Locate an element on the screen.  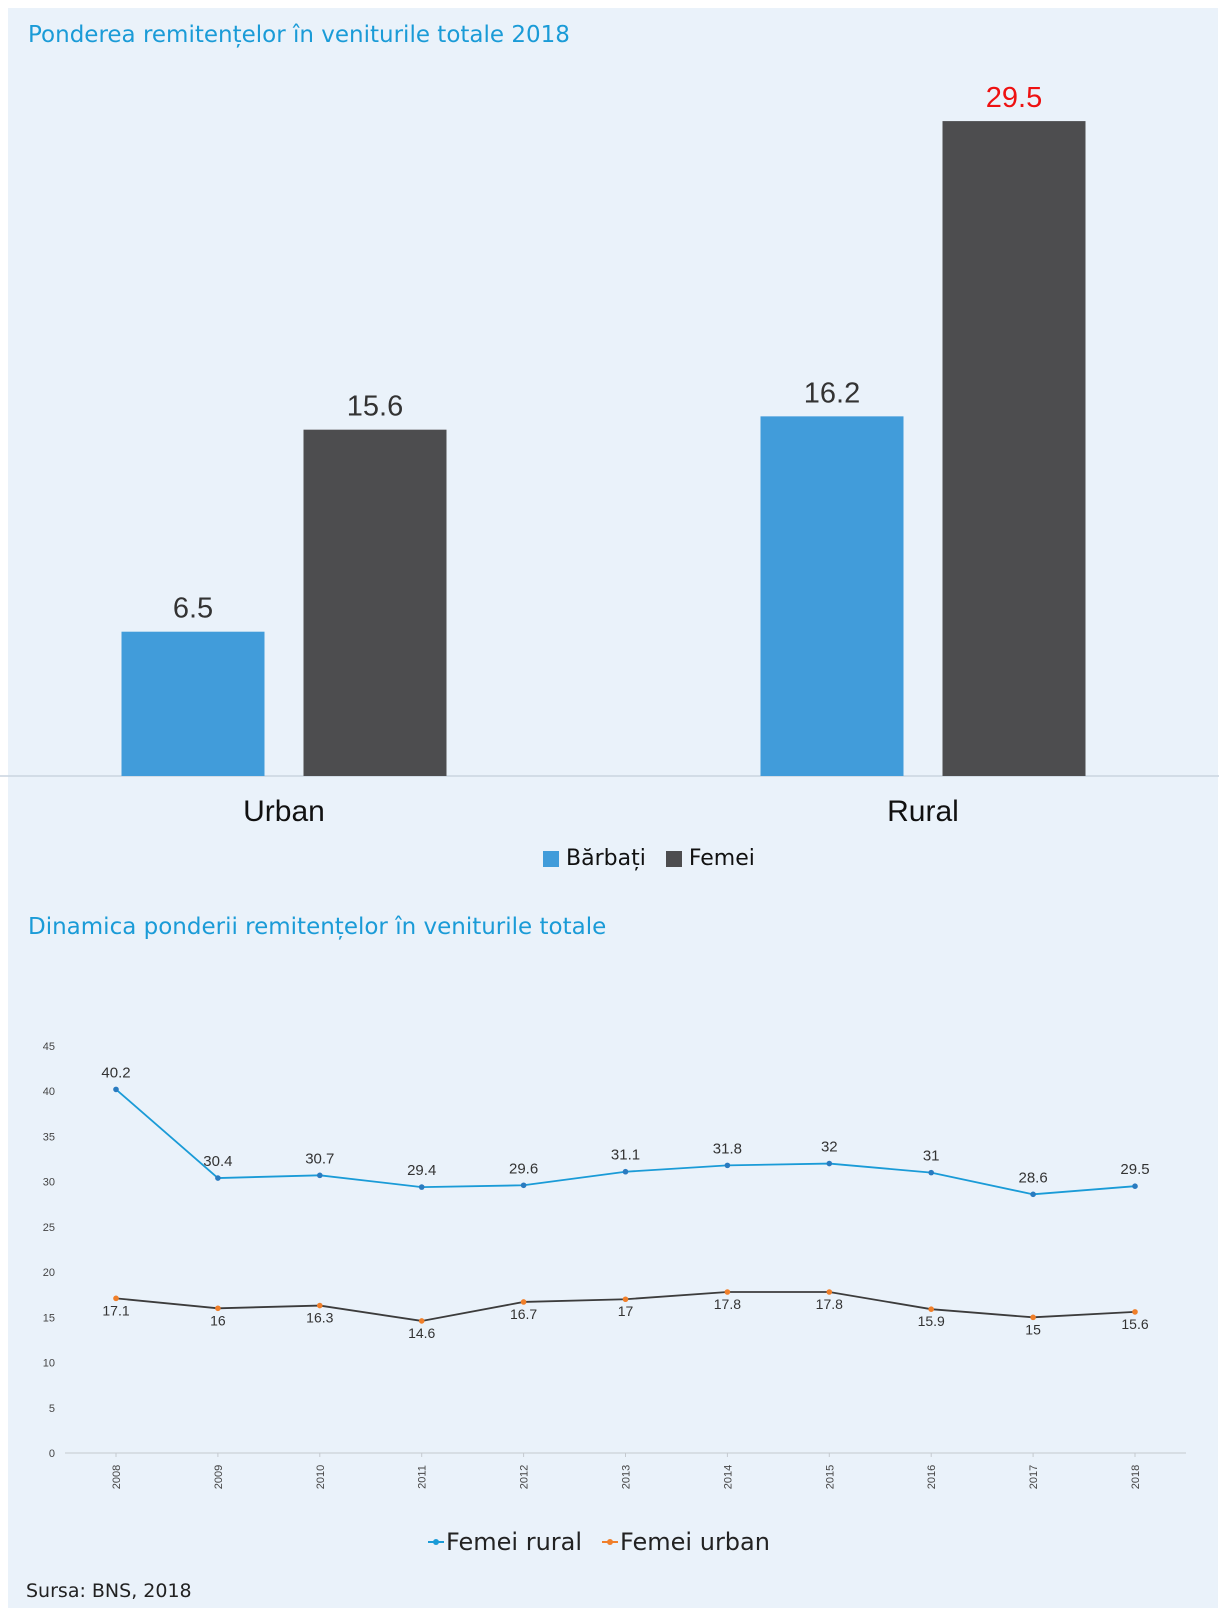
x-tick-label: 2015 is located at coordinates (830, 1477).